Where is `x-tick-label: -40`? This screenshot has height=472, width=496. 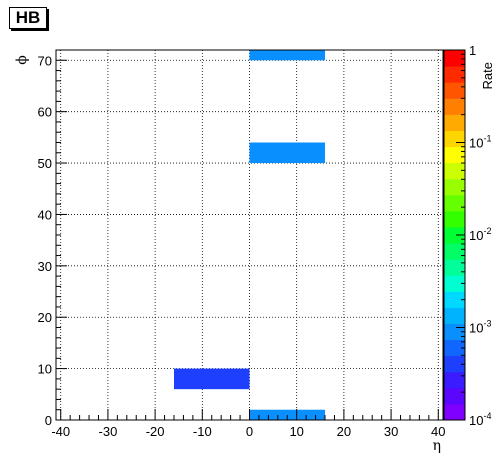
x-tick-label: -40 is located at coordinates (60, 431).